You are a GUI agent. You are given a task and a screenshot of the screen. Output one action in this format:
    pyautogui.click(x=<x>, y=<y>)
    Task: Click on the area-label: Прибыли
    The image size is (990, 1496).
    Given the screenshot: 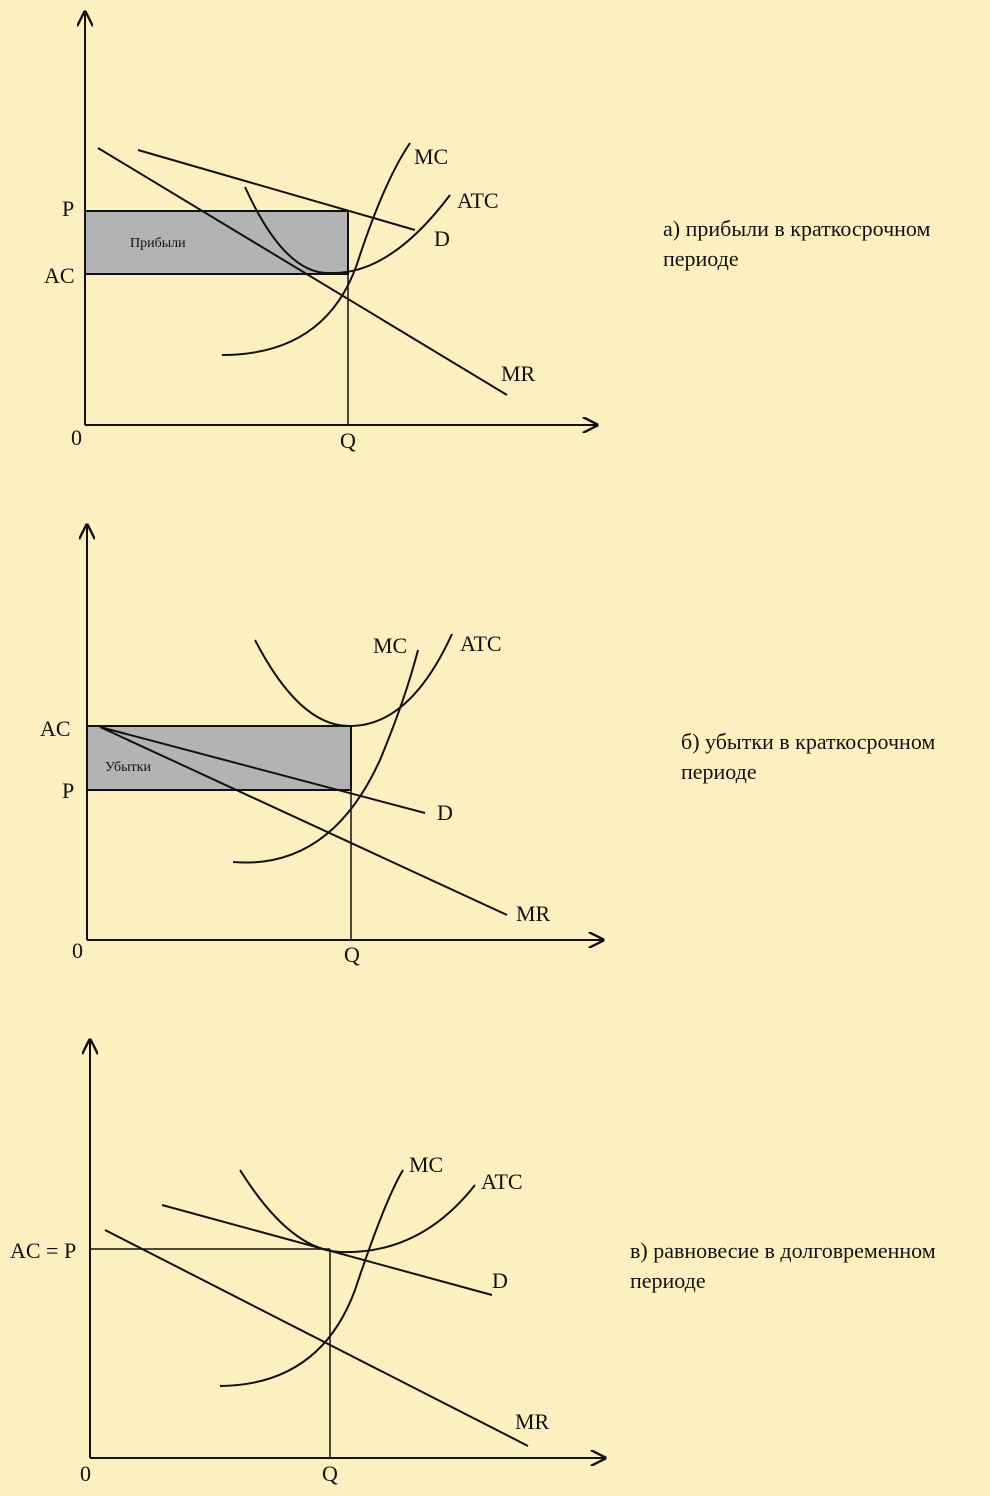 What is the action you would take?
    pyautogui.click(x=158, y=243)
    